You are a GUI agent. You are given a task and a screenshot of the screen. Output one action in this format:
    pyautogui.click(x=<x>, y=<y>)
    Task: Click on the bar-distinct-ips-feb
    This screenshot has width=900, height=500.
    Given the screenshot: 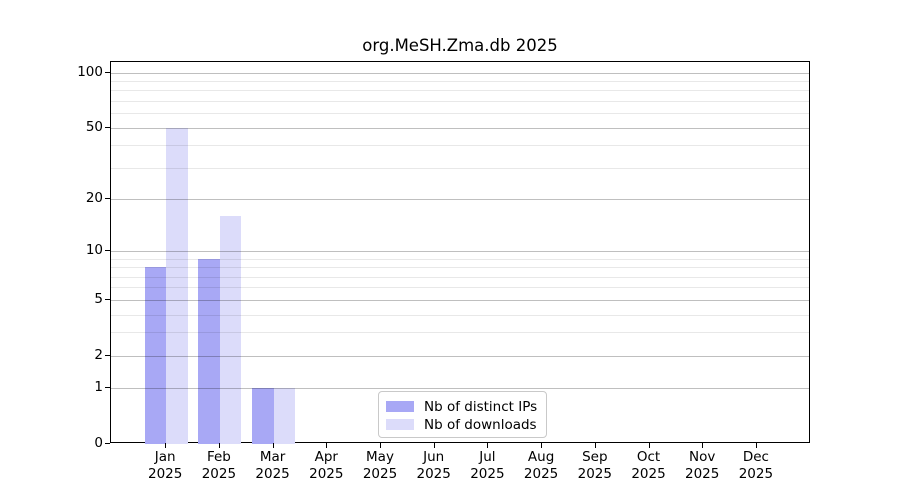 What is the action you would take?
    pyautogui.click(x=209, y=351)
    